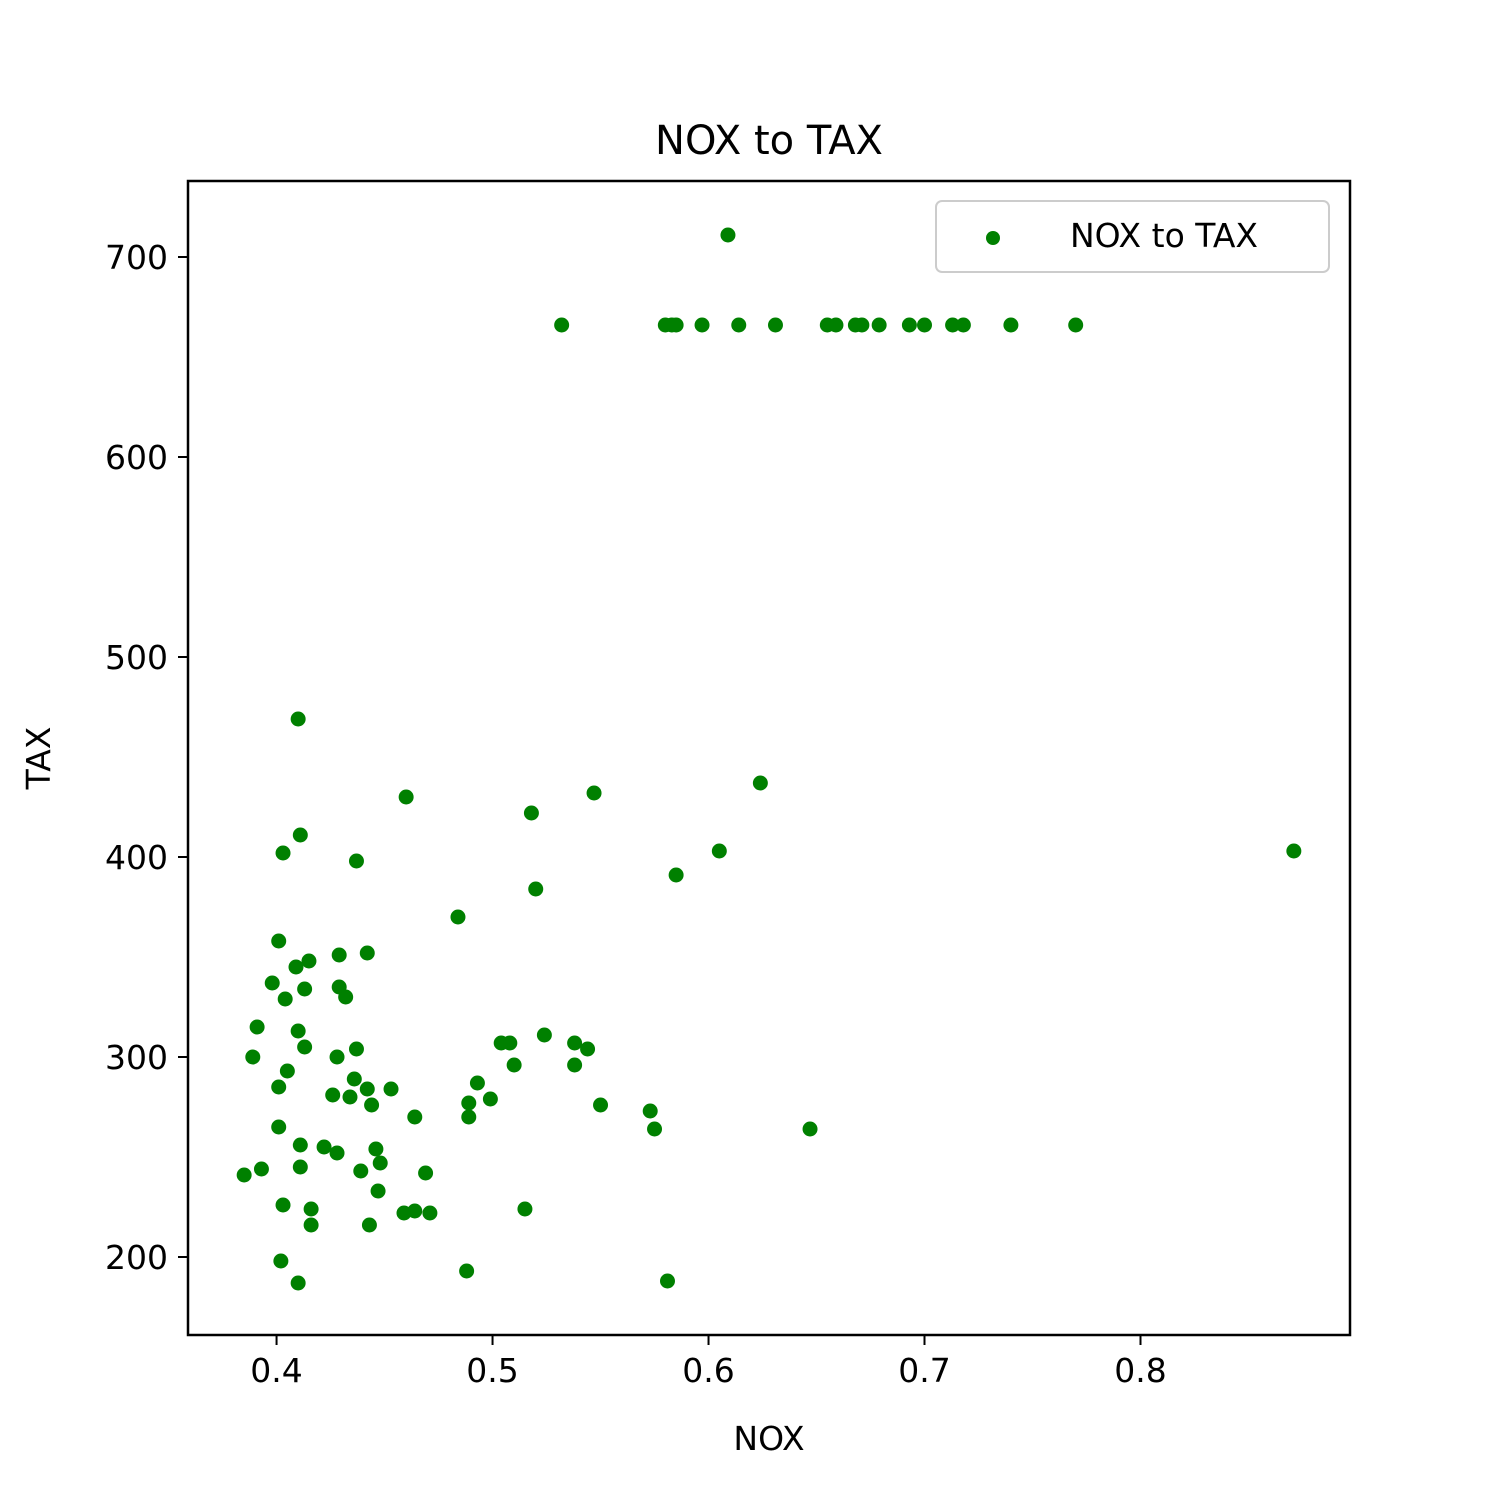 The image size is (1500, 1500). What do you see at coordinates (276, 1370) in the screenshot?
I see `x-tick-label: 0.4` at bounding box center [276, 1370].